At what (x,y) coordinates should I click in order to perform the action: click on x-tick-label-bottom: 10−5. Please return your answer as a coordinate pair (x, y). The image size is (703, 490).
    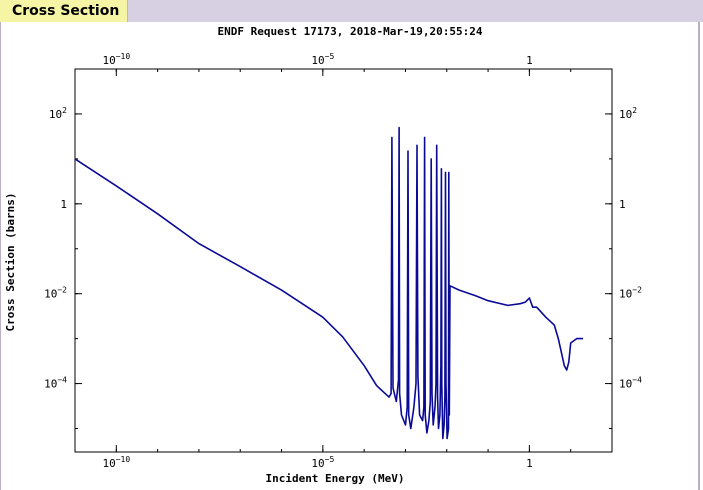
    Looking at the image, I should click on (322, 462).